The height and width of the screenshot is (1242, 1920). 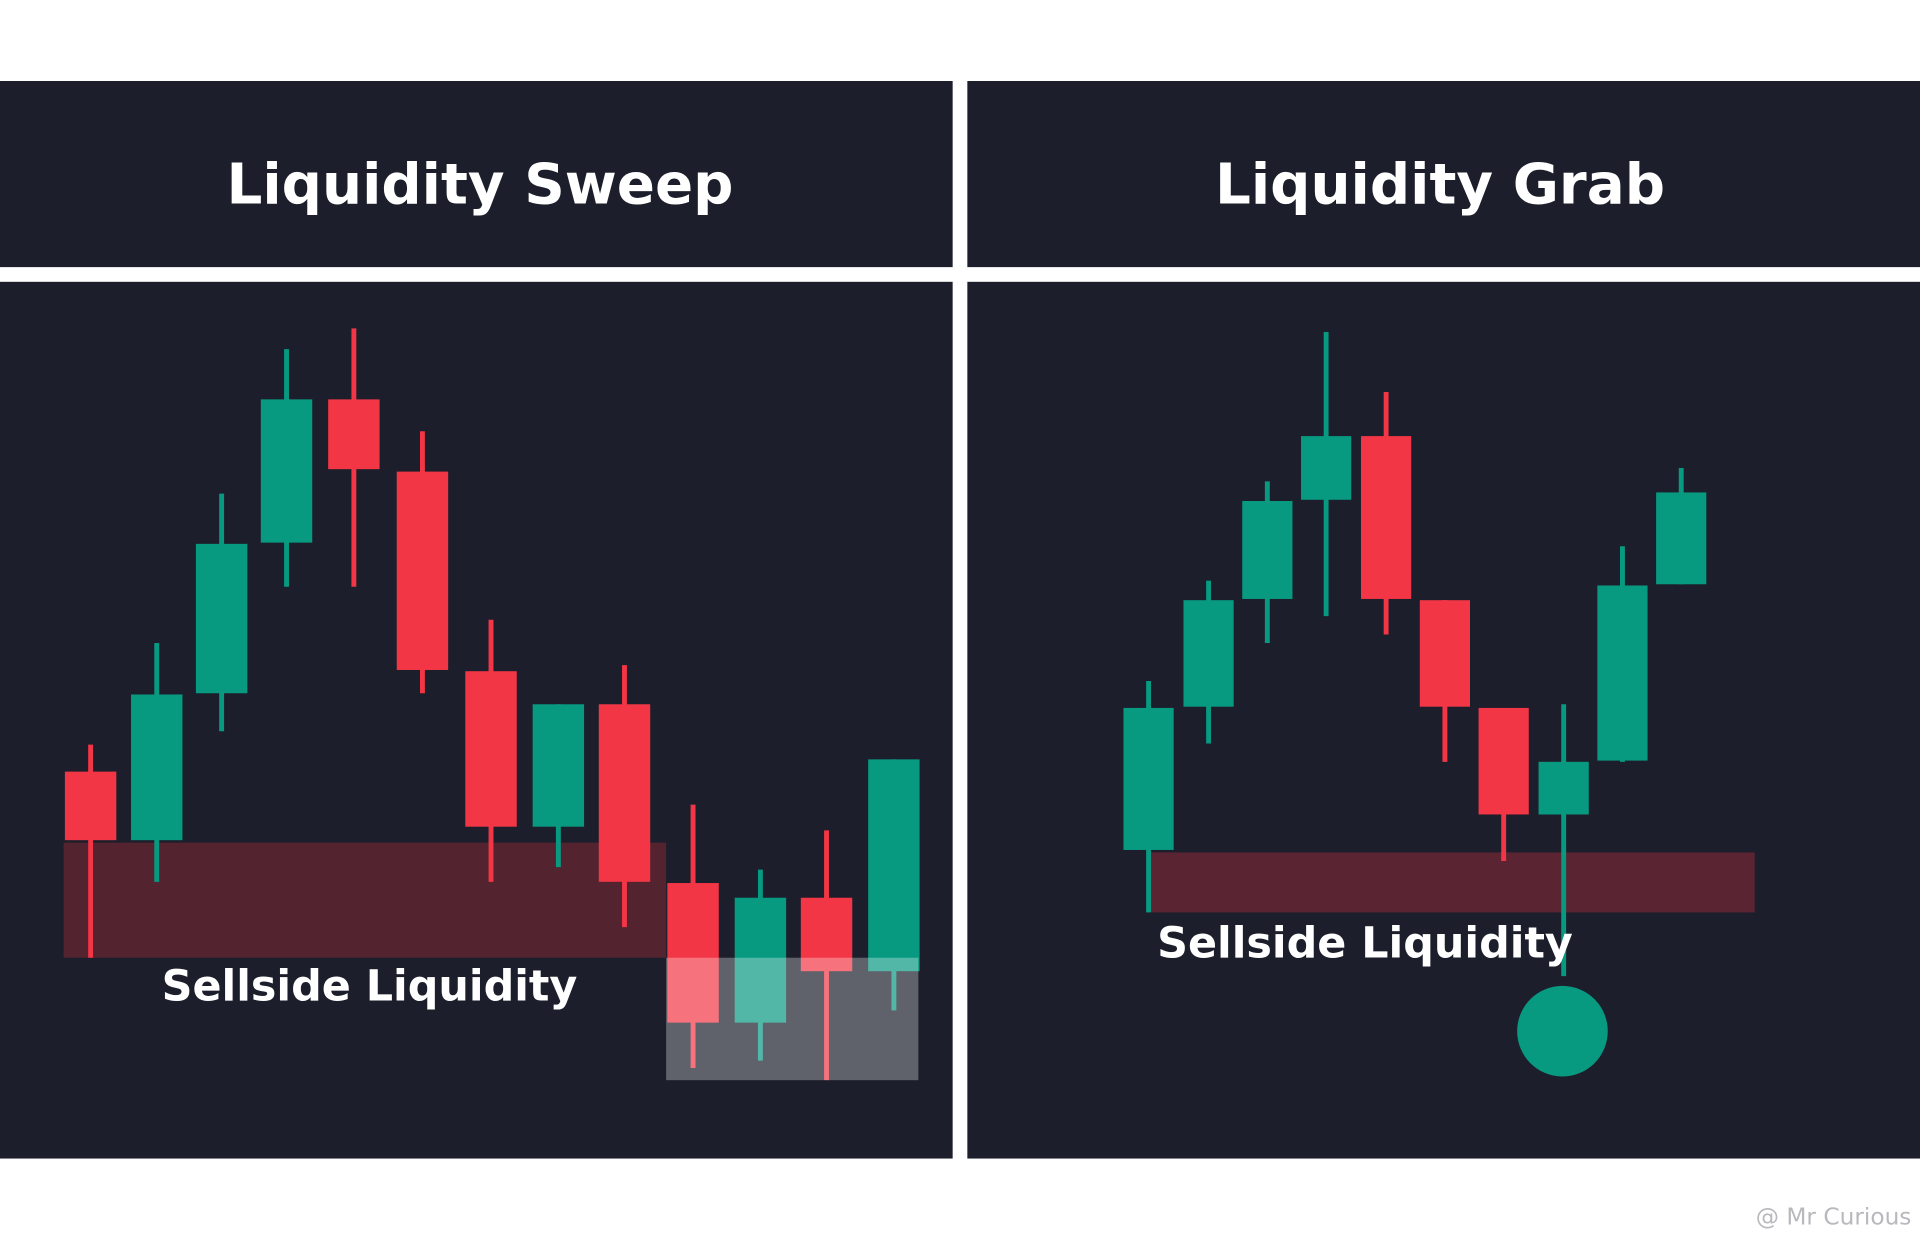 What do you see at coordinates (1440, 184) in the screenshot?
I see `panel-title: Liquidity Grab` at bounding box center [1440, 184].